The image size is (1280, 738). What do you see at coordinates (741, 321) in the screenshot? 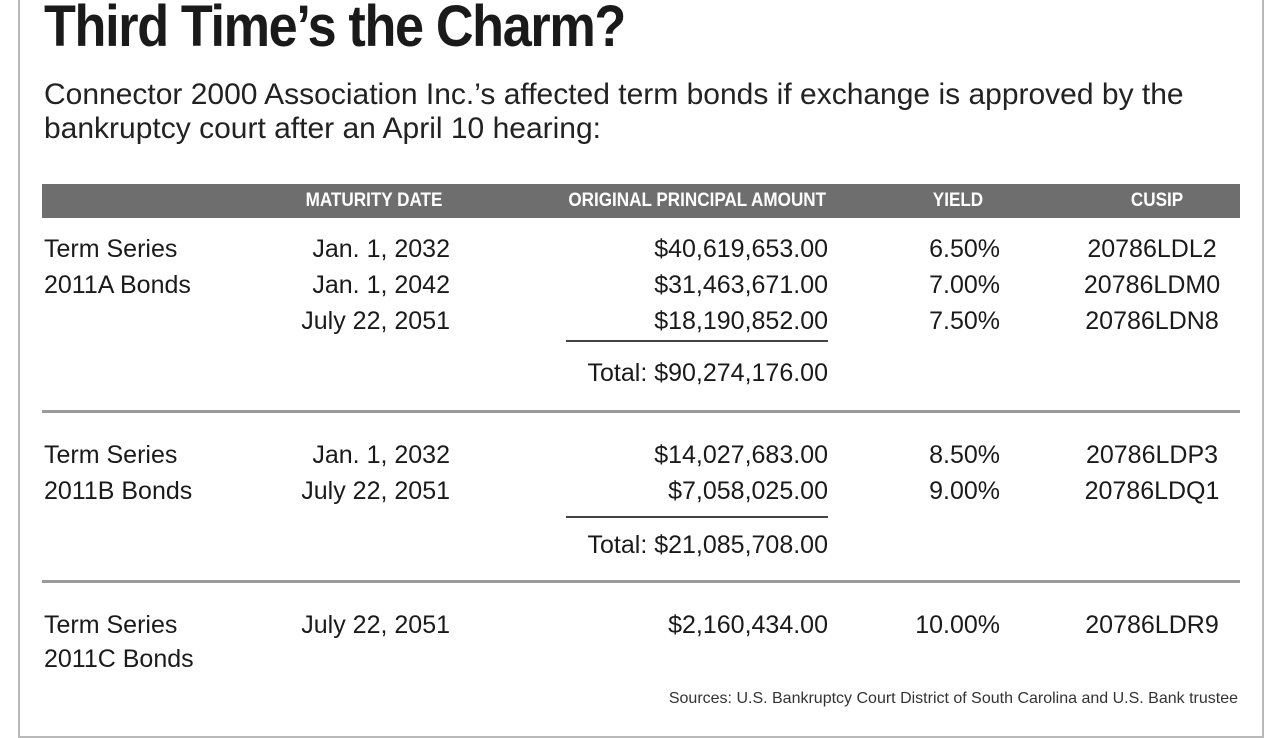
I see `principal-cell: $18,190,852.00` at bounding box center [741, 321].